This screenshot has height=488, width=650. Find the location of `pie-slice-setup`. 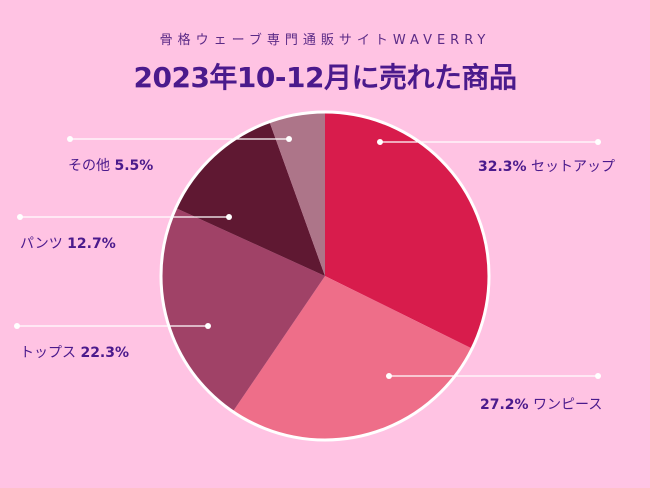

pie-slice-setup is located at coordinates (407, 230).